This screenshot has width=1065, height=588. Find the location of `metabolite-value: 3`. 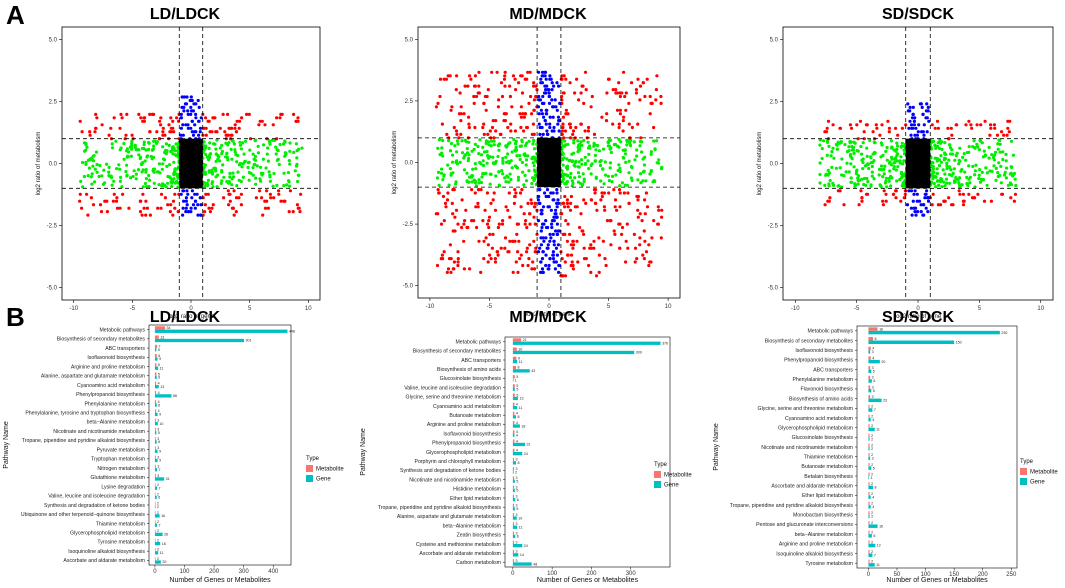

metabolite-value: 3 is located at coordinates (158, 457).